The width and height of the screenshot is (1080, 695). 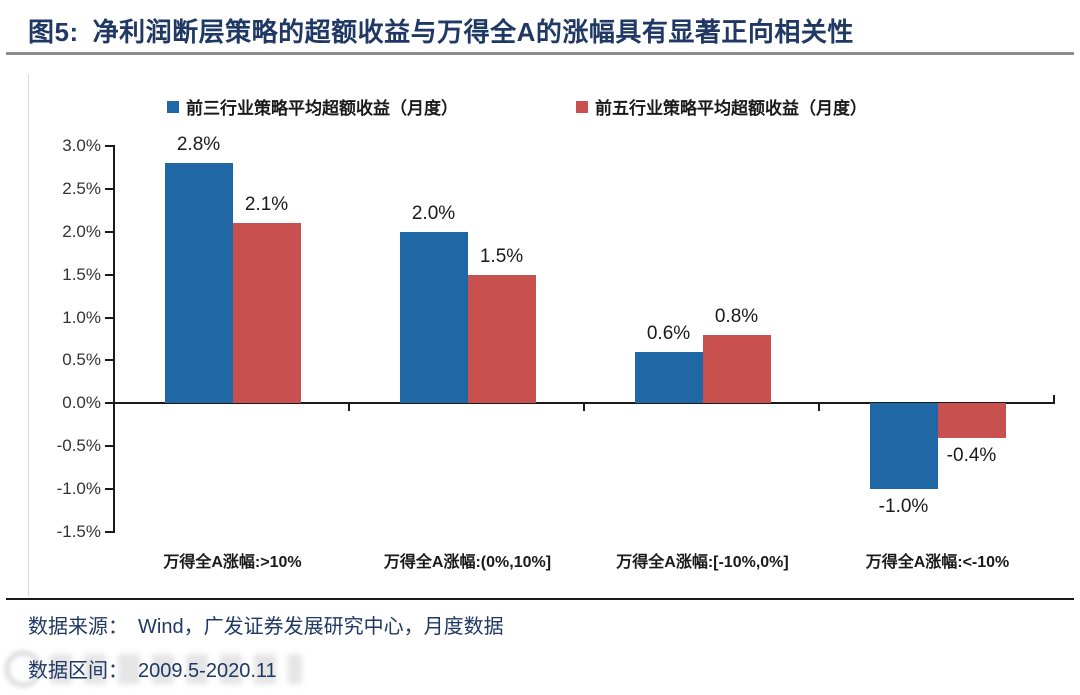 What do you see at coordinates (207, 671) in the screenshot?
I see `data-range-text: 2009.5-2020.11` at bounding box center [207, 671].